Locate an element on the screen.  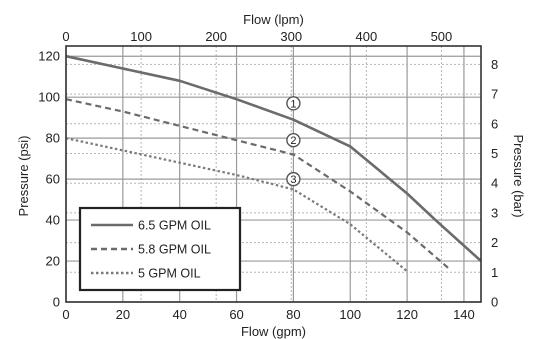
x-top-tick-label: 0 is located at coordinates (65, 36).